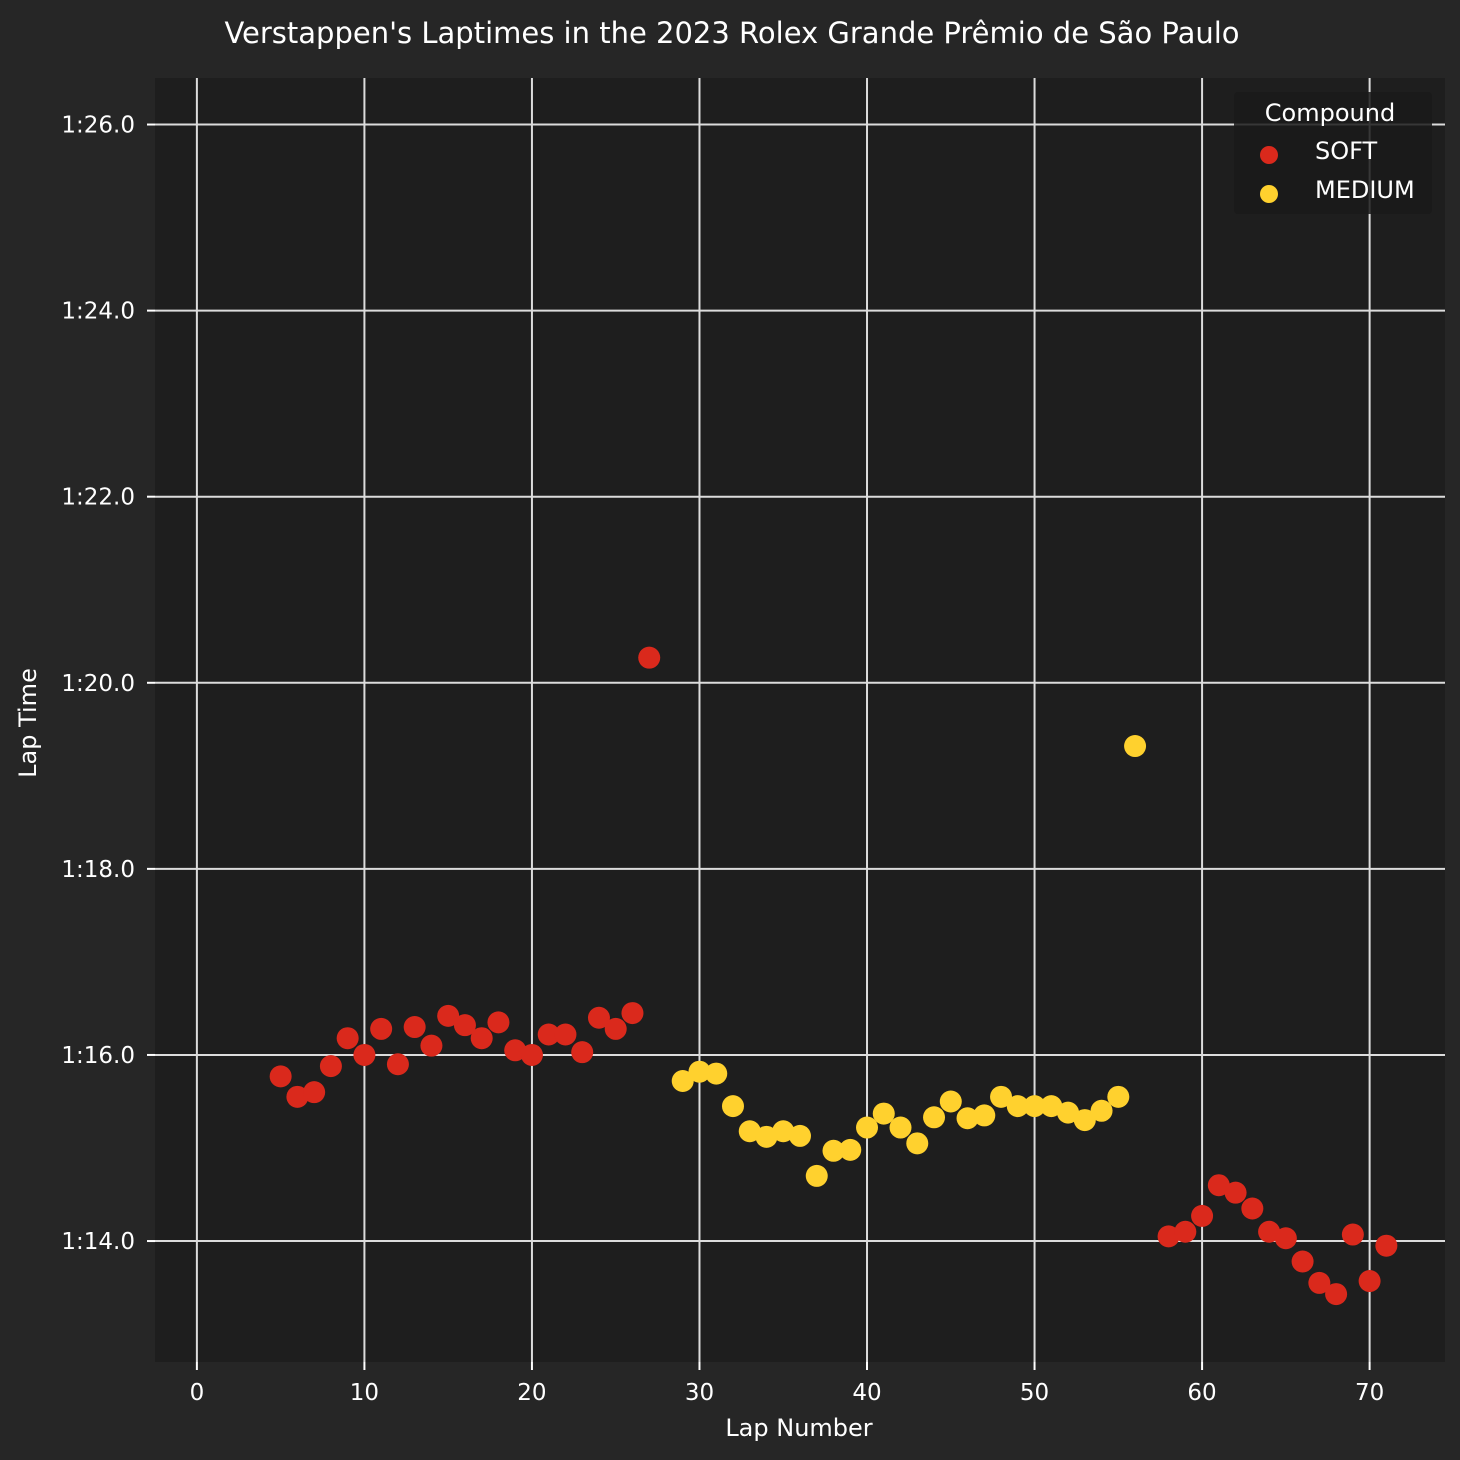  I want to click on y-axis-label: Lap Time, so click(28, 723).